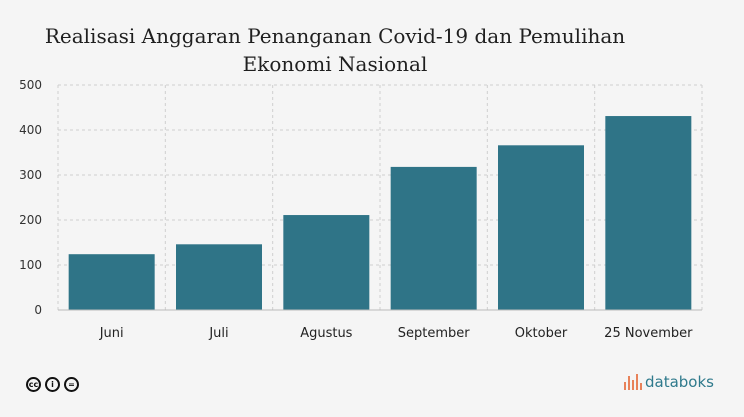 This screenshot has height=417, width=744. I want to click on x-tick-label: Juni, so click(111, 333).